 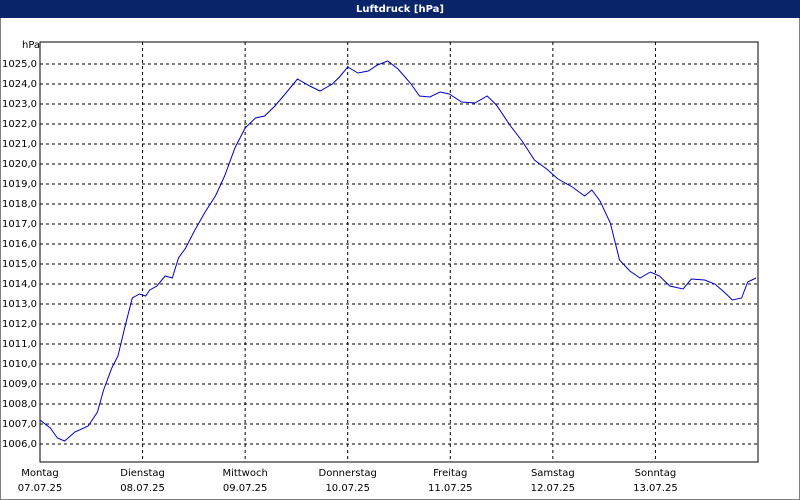 I want to click on title-bar, so click(x=400, y=9).